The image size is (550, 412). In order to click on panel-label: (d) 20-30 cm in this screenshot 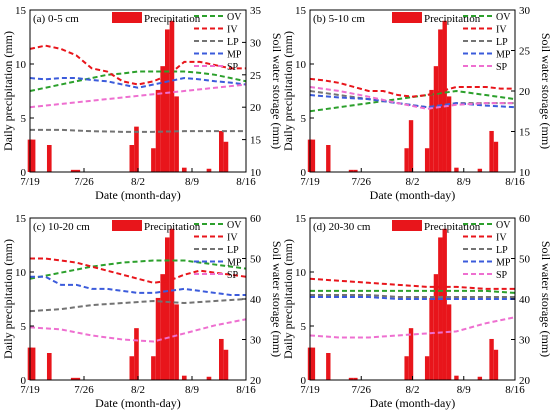, I will do `click(342, 227)`.